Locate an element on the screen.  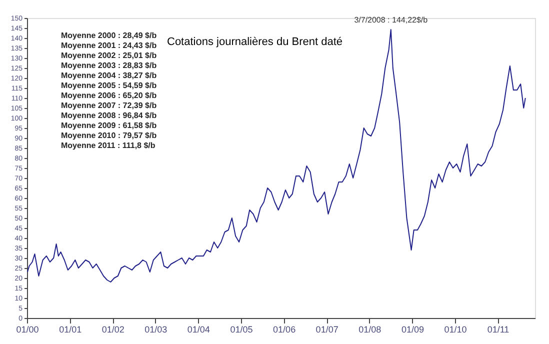
x-tick-label: 01/08 is located at coordinates (370, 329).